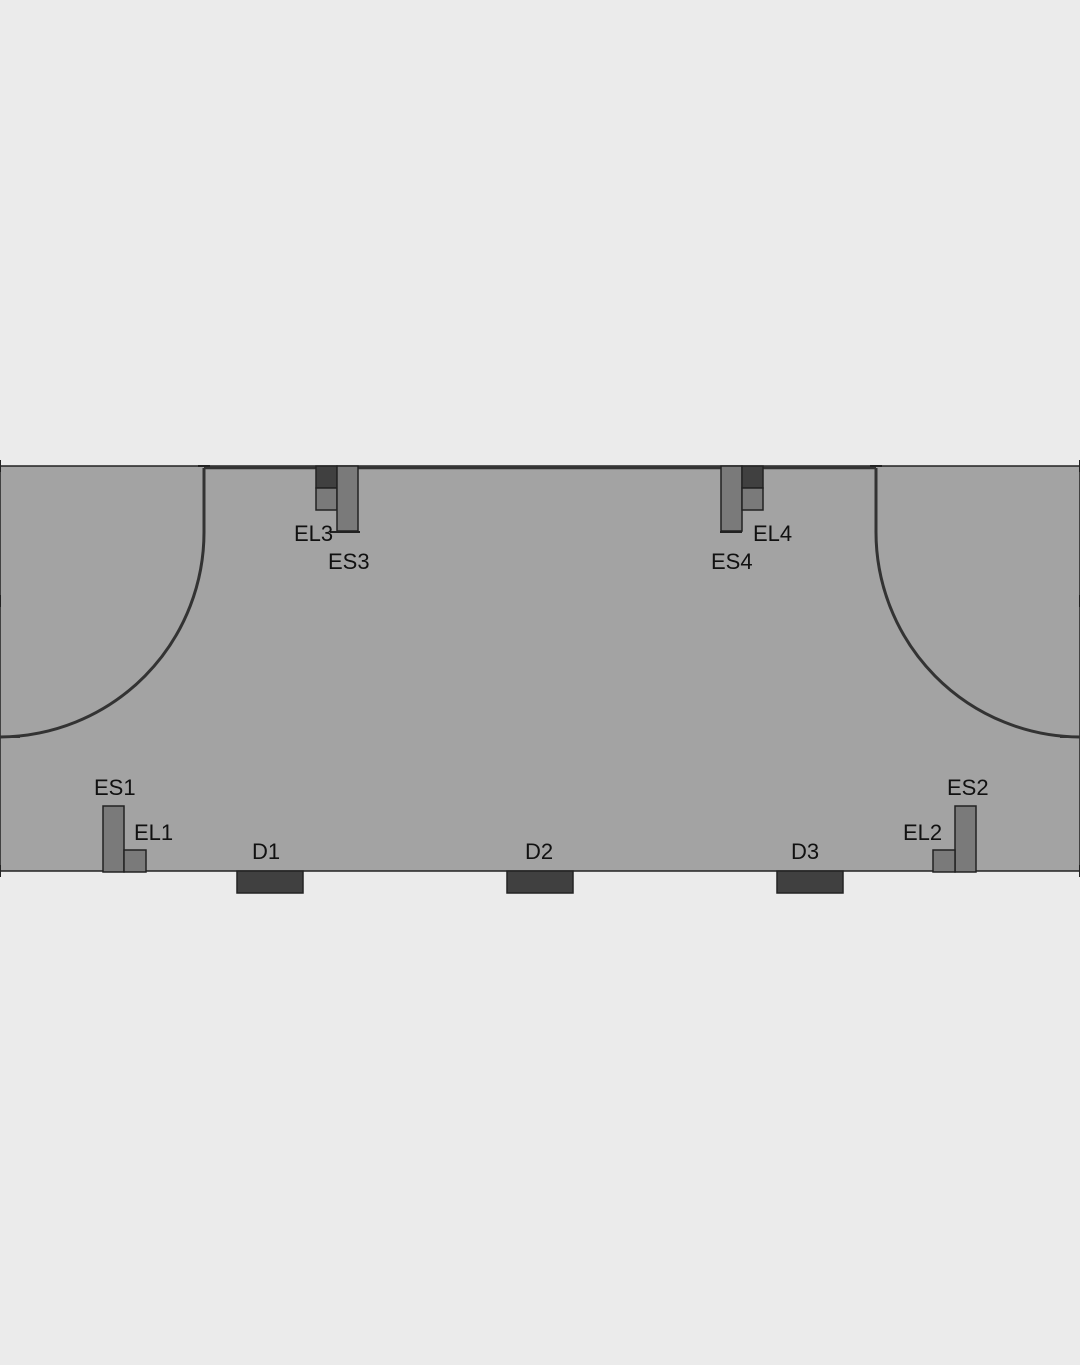 The height and width of the screenshot is (1365, 1080). Describe the element at coordinates (135, 861) in the screenshot. I see `elevator-el1` at that location.